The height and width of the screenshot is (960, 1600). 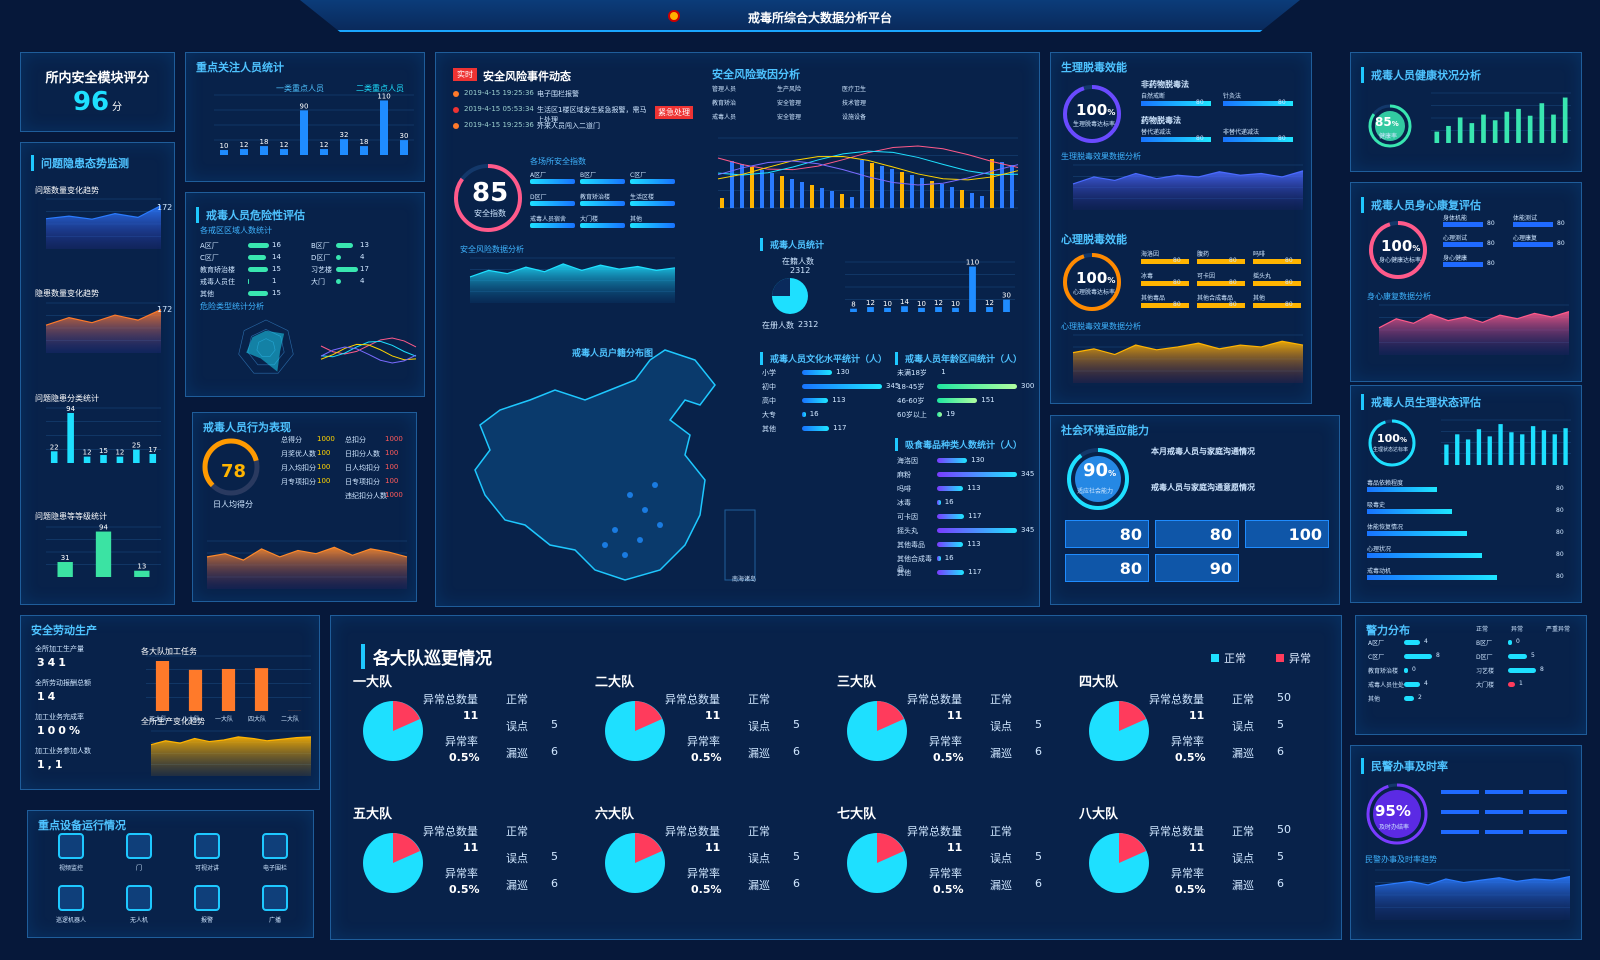 What do you see at coordinates (304, 106) in the screenshot?
I see `focus-label: 90` at bounding box center [304, 106].